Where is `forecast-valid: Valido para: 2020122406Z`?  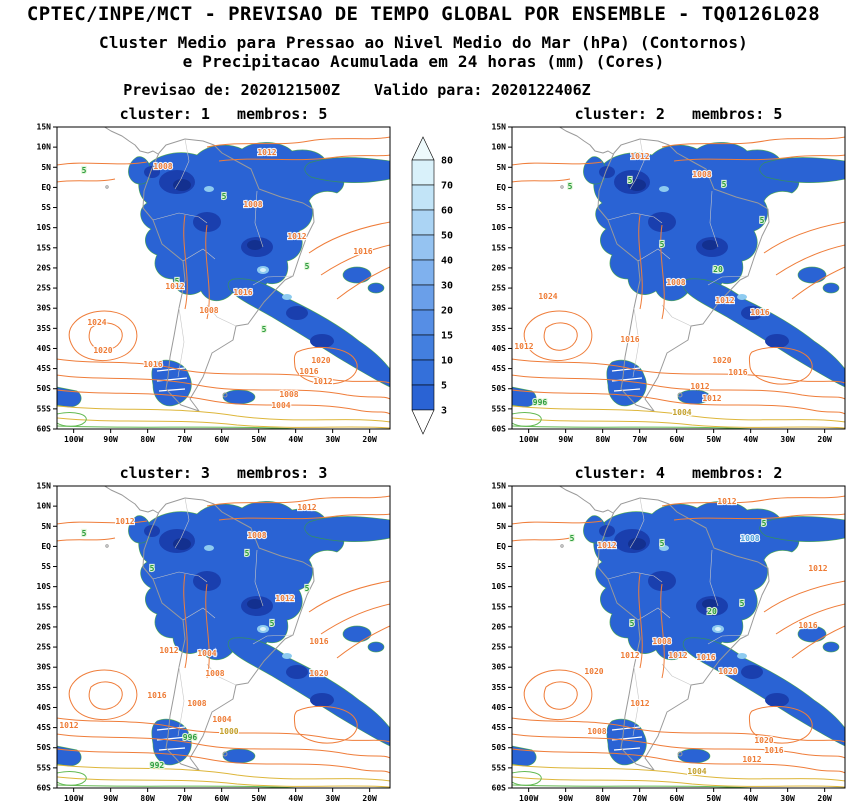 forecast-valid: Valido para: 2020122406Z is located at coordinates (482, 90).